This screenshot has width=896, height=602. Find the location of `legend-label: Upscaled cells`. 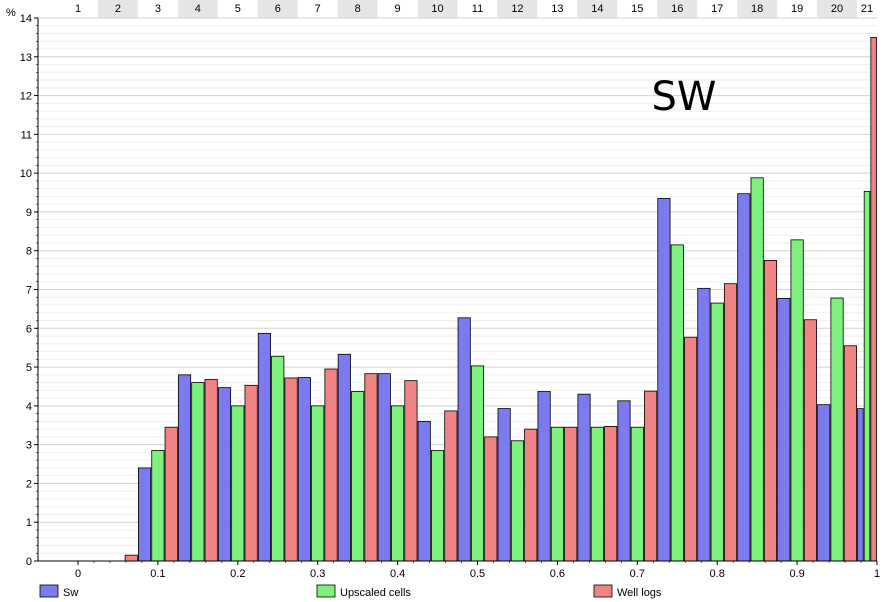

legend-label: Upscaled cells is located at coordinates (375, 593).